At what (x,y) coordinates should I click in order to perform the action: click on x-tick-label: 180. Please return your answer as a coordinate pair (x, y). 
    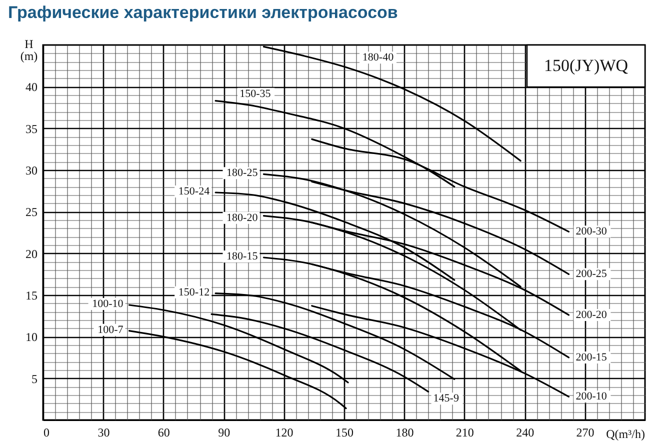
    Looking at the image, I should click on (405, 433).